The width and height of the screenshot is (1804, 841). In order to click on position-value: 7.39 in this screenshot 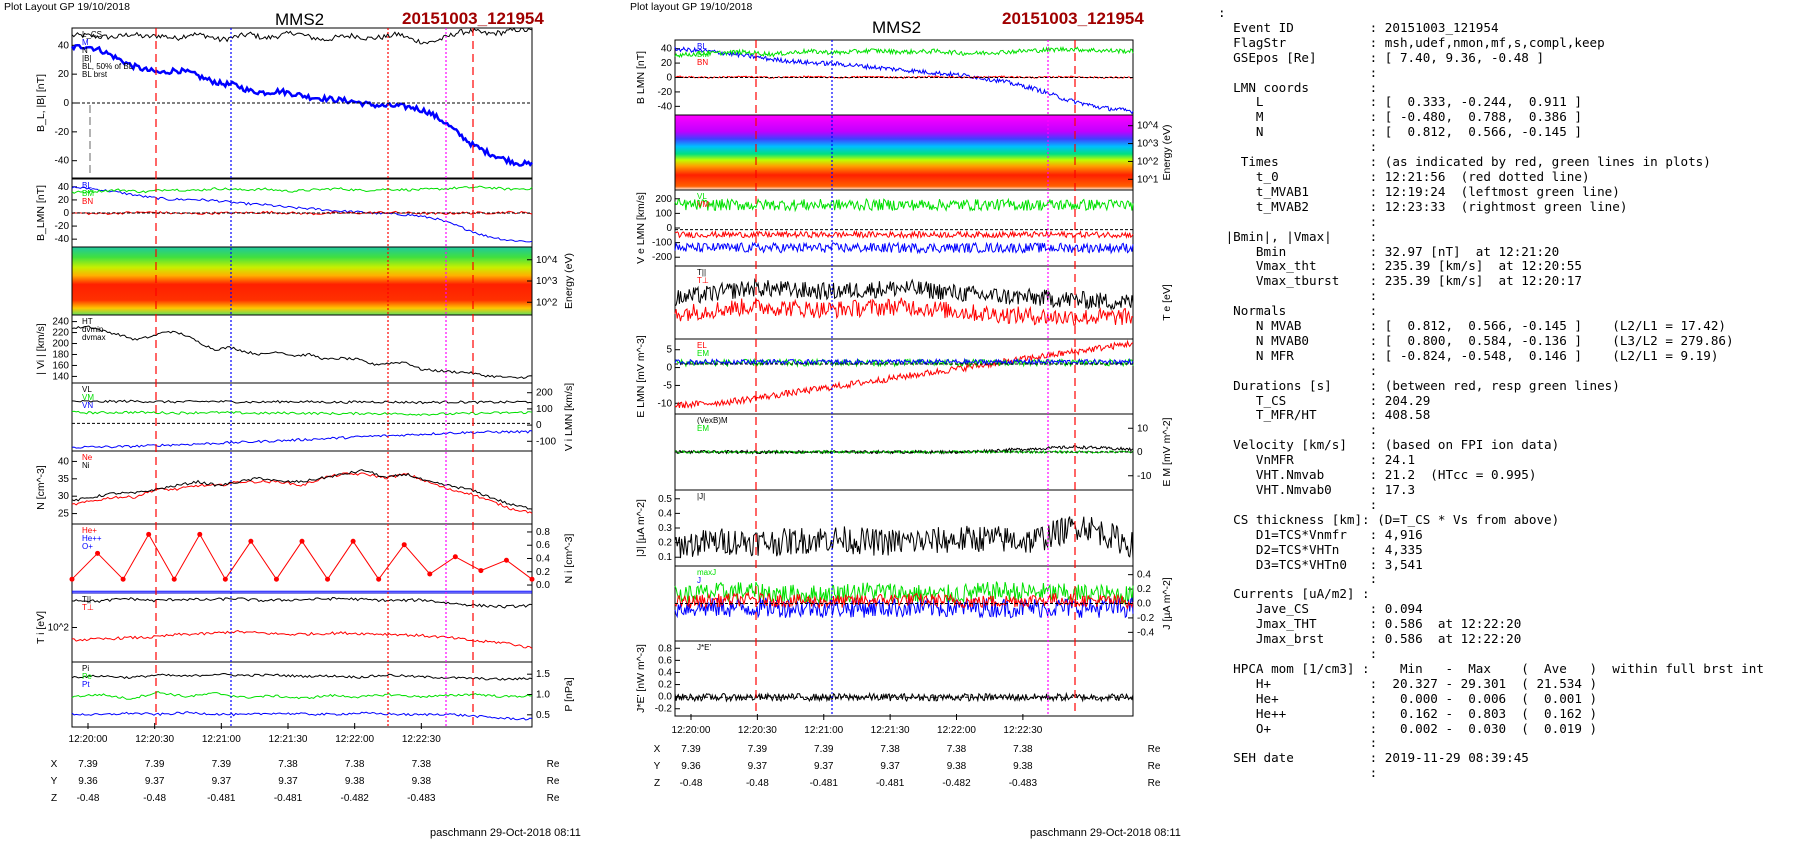, I will do `click(155, 764)`.